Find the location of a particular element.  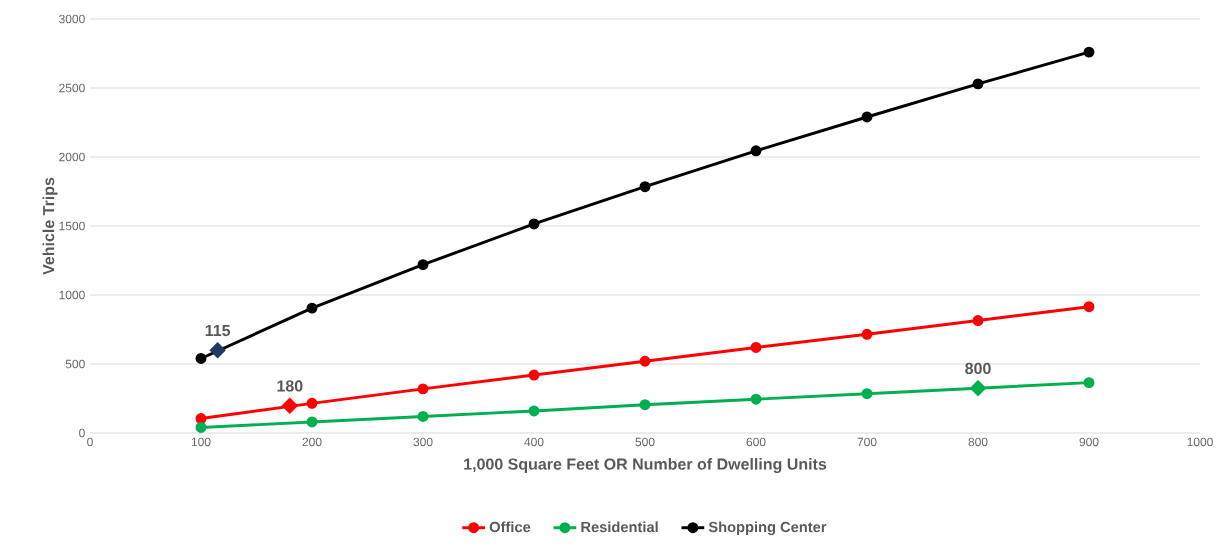

x-tick-label: 900 is located at coordinates (1089, 442).